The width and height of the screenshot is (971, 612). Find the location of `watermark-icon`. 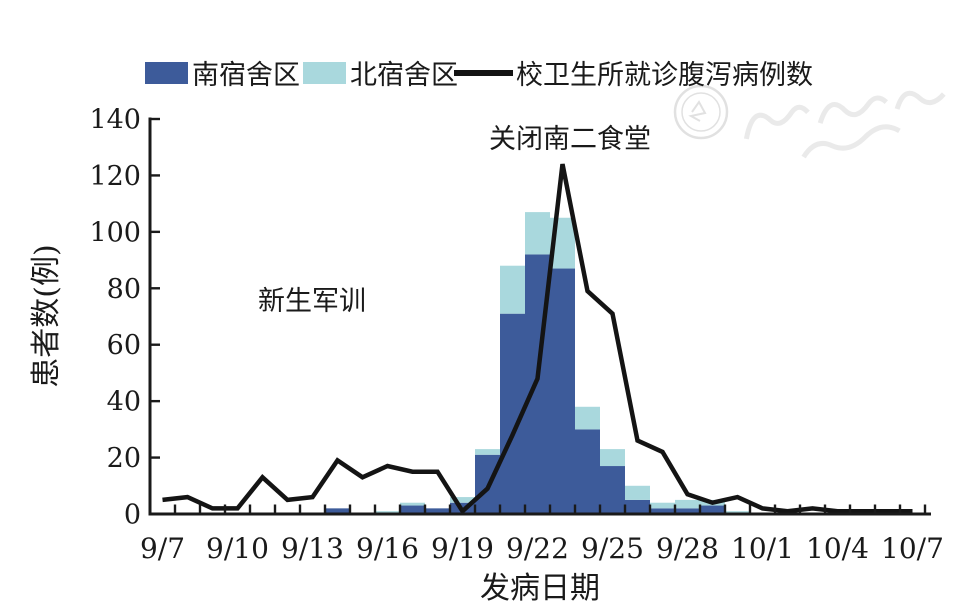

watermark-icon is located at coordinates (809, 121).